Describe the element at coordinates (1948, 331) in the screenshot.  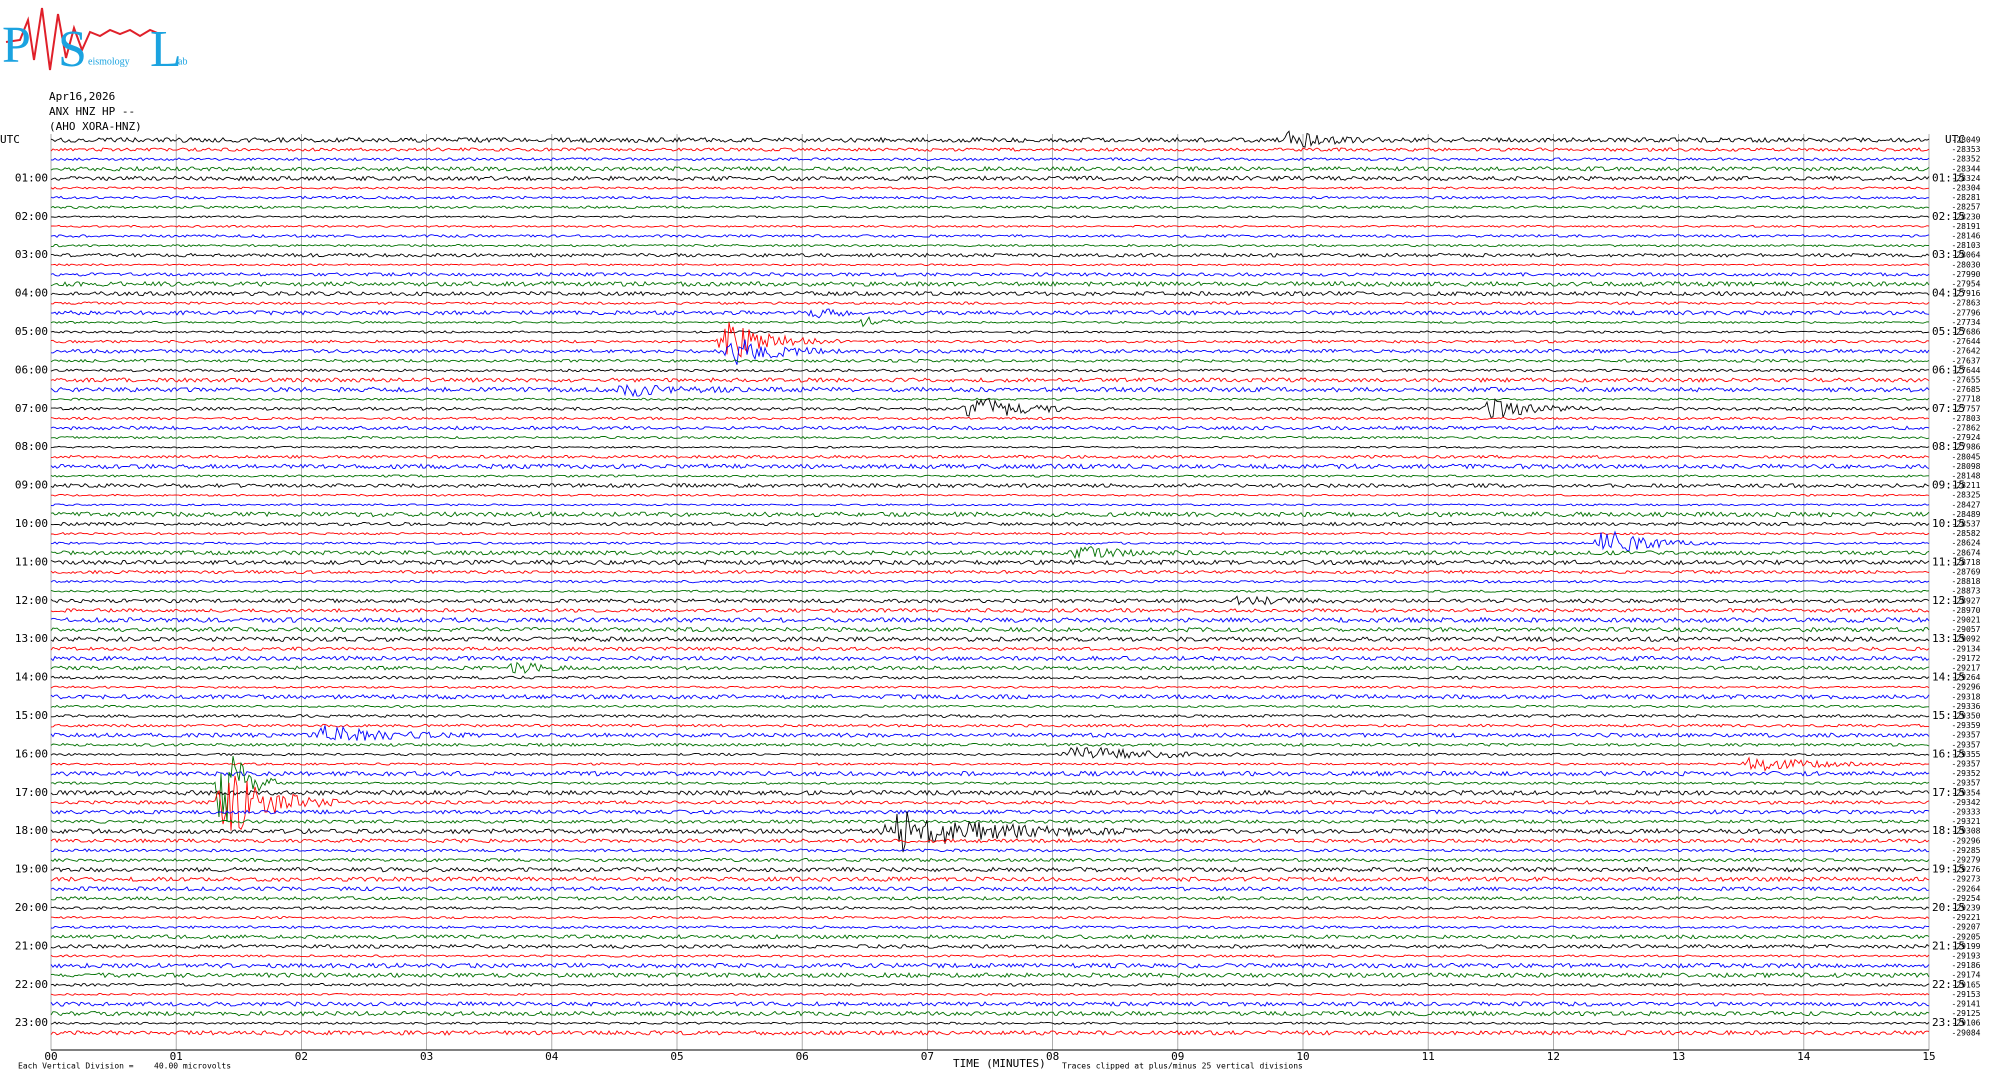
I see `right-time-label: 05:15` at that location.